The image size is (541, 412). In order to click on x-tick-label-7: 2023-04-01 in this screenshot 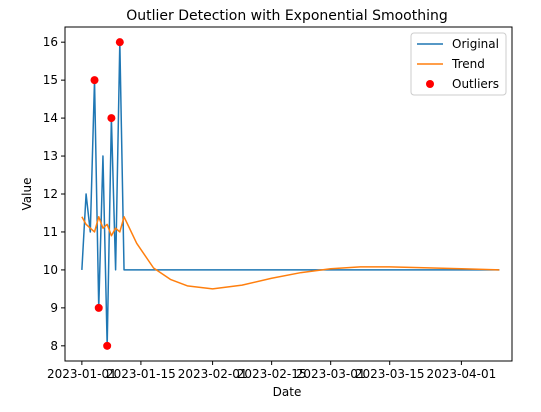, I will do `click(462, 374)`.